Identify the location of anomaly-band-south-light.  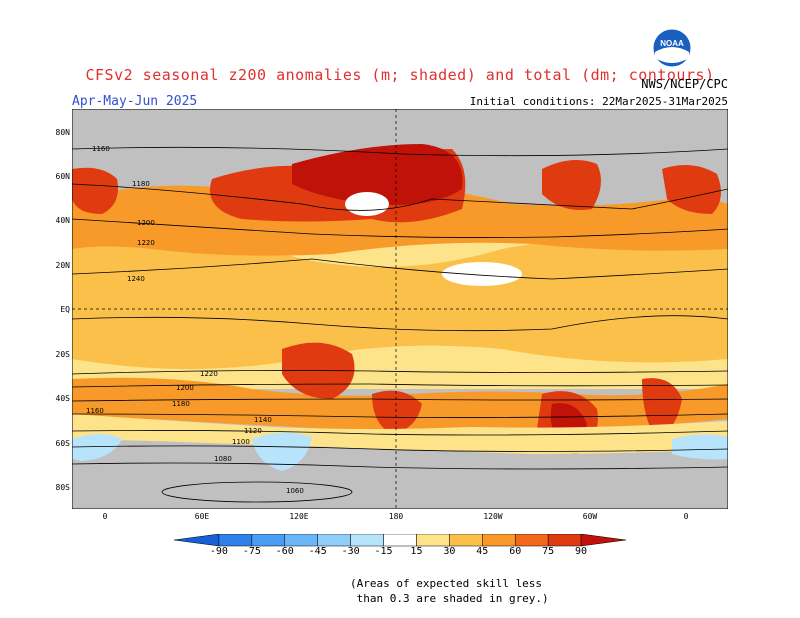
(400, 434).